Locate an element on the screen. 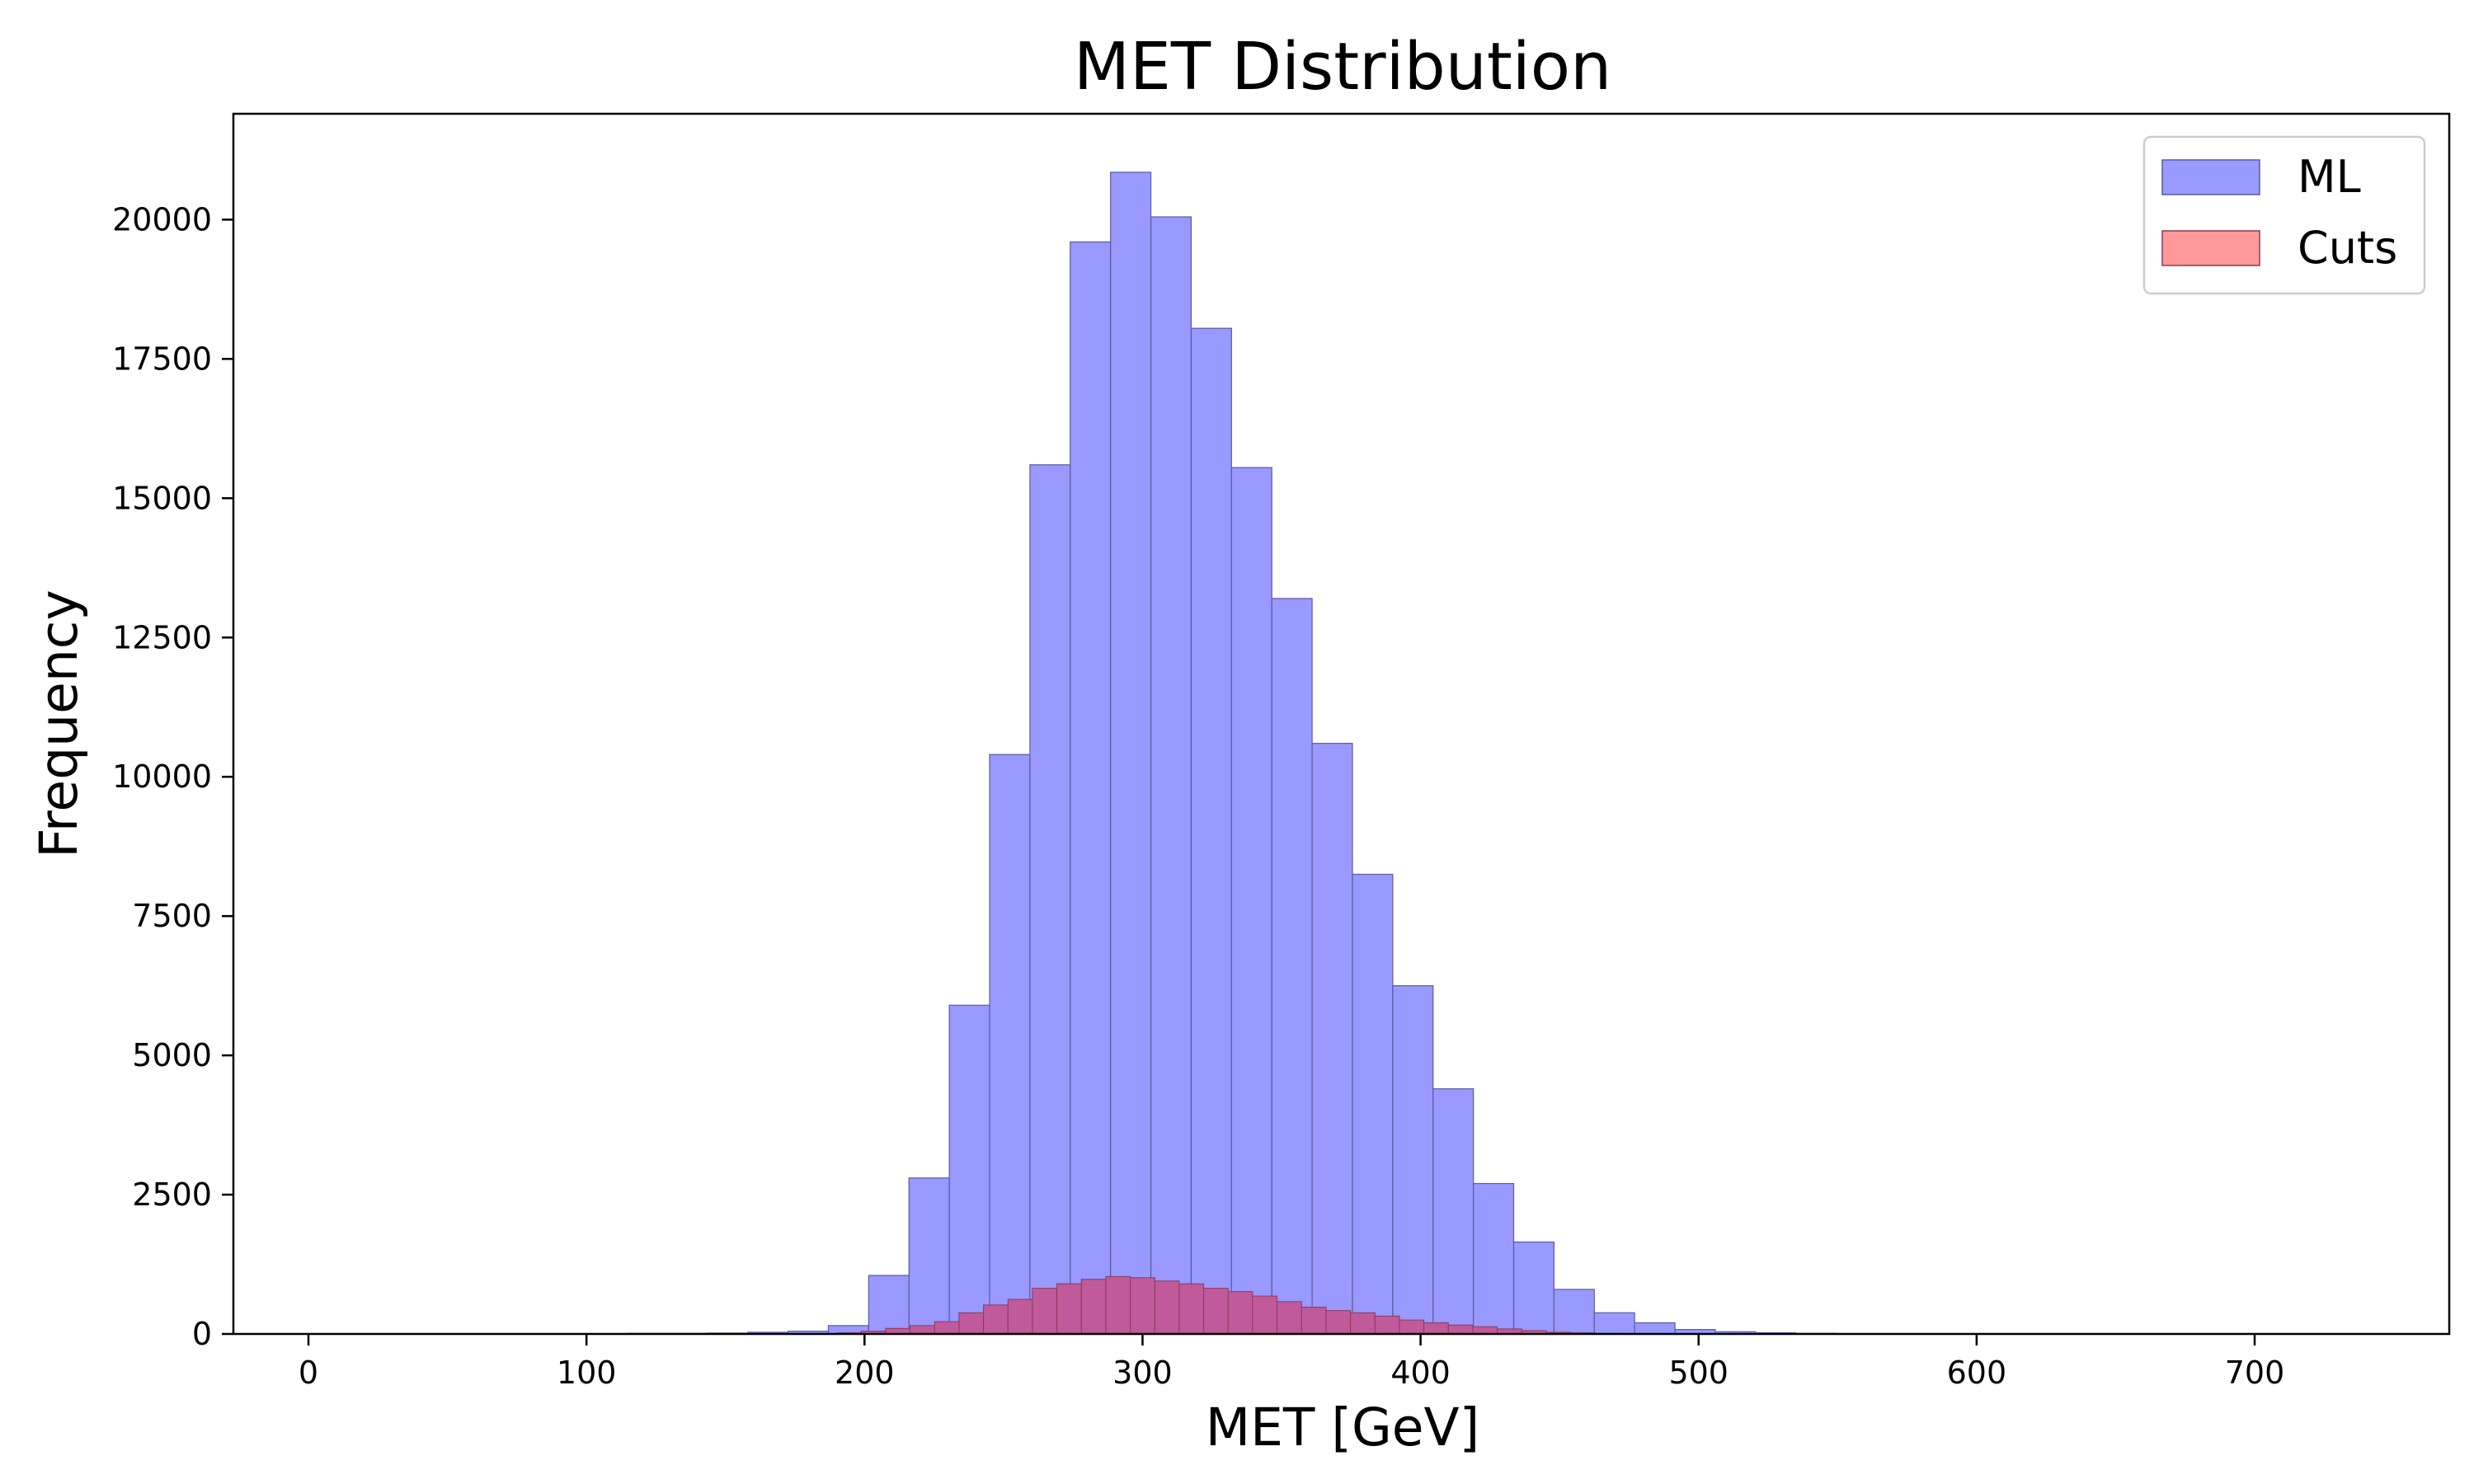  x-tick-label: 400 is located at coordinates (1420, 1373).